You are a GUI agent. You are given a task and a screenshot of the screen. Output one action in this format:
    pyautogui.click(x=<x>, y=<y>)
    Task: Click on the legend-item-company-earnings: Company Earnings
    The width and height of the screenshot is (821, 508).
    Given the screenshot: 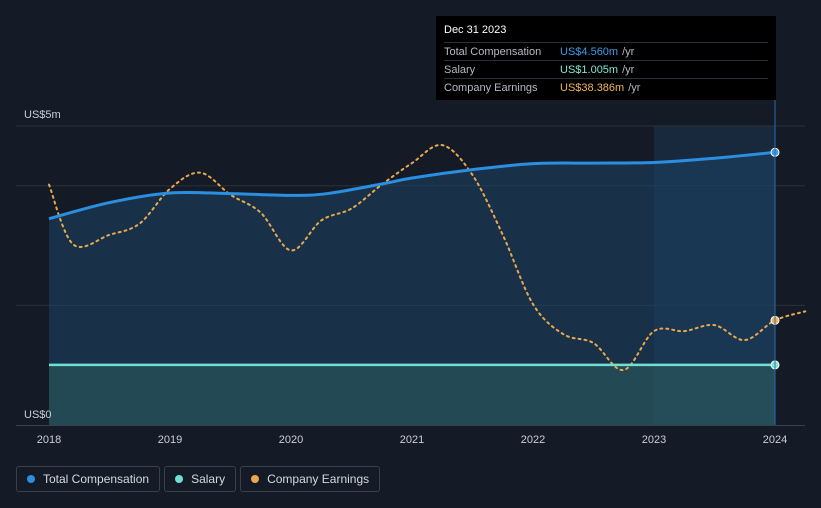 What is the action you would take?
    pyautogui.click(x=310, y=479)
    